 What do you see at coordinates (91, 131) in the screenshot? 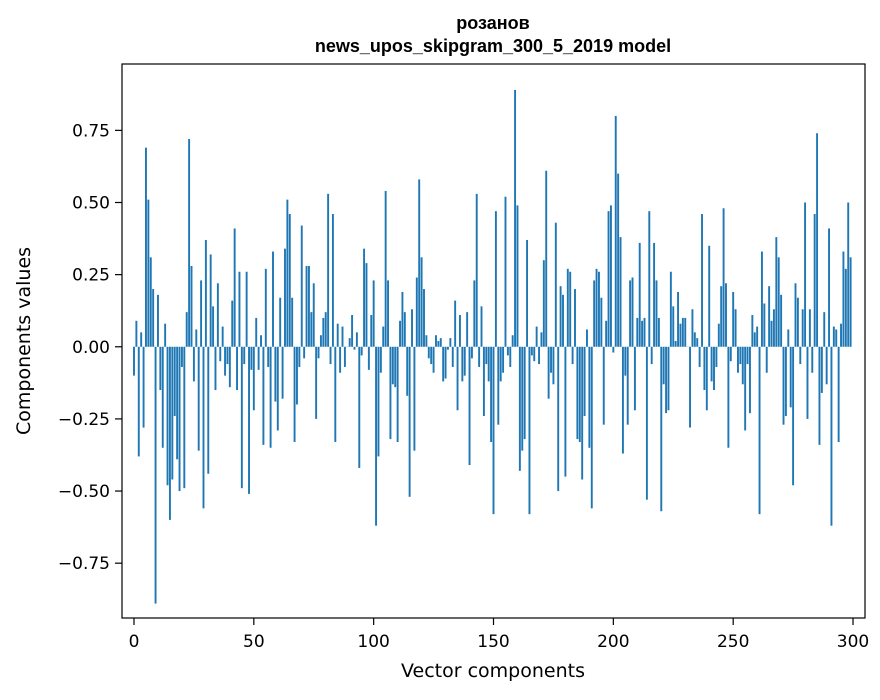
I see `y-tick-label: 0.75` at bounding box center [91, 131].